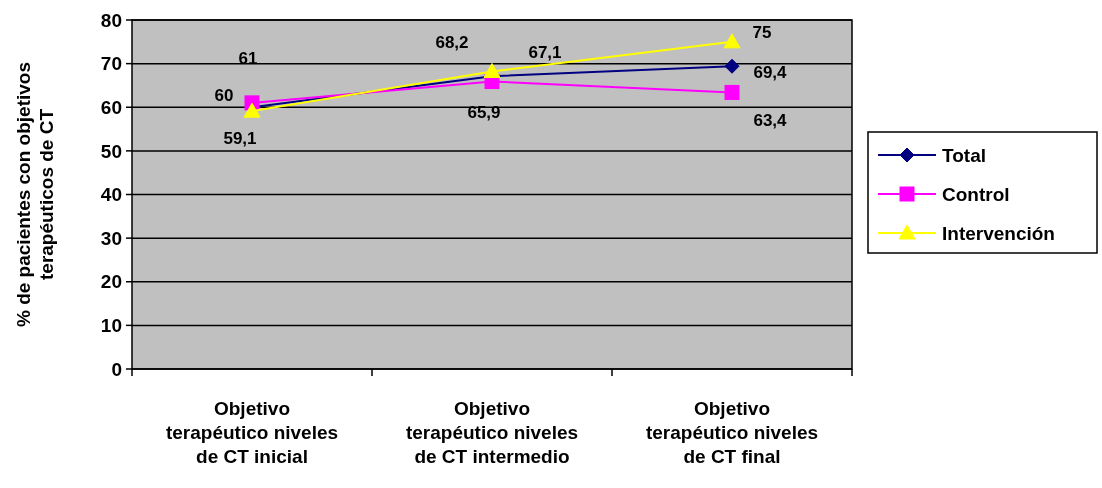  I want to click on legend-label: Total, so click(964, 155).